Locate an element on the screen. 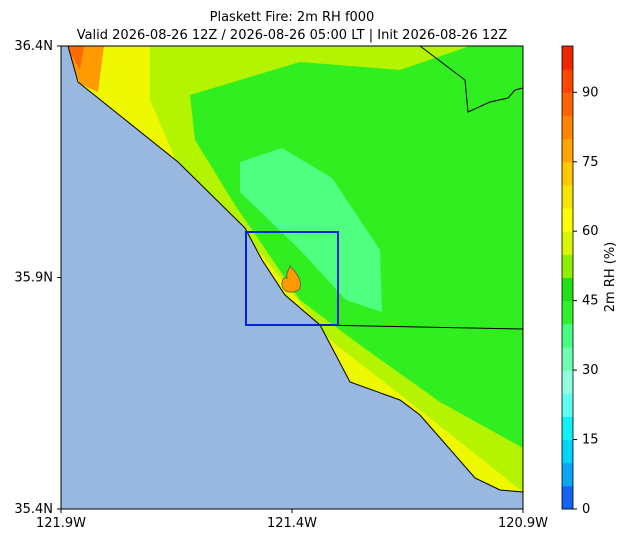  colorbar-frame is located at coordinates (567, 277).